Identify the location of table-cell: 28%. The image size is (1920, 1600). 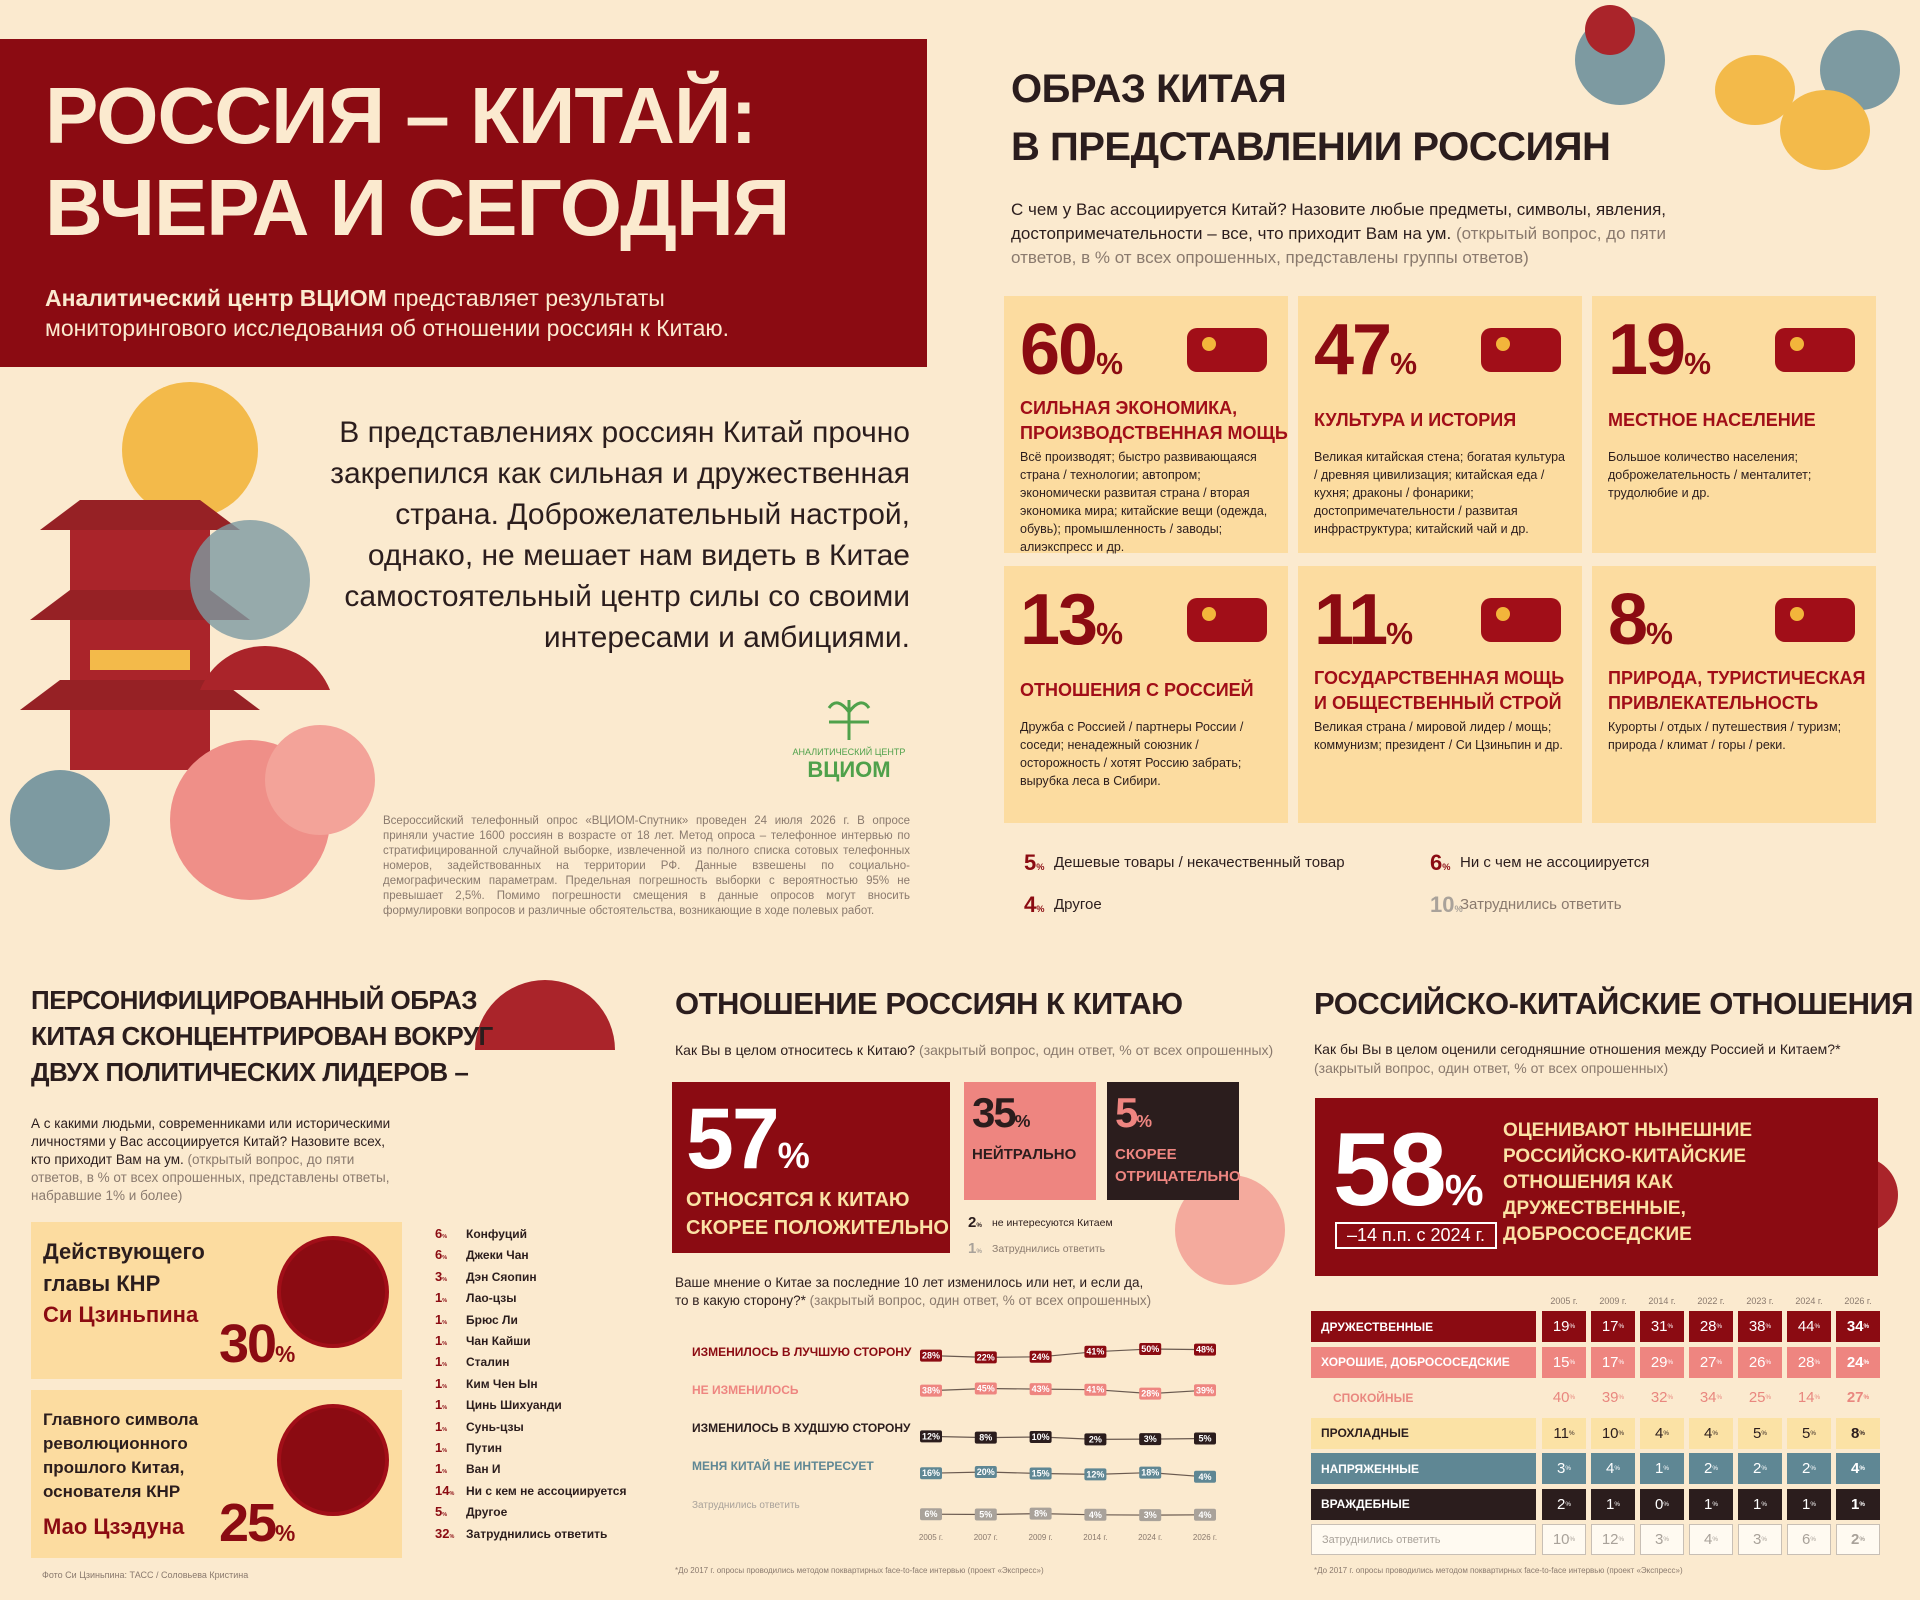
(1809, 1362).